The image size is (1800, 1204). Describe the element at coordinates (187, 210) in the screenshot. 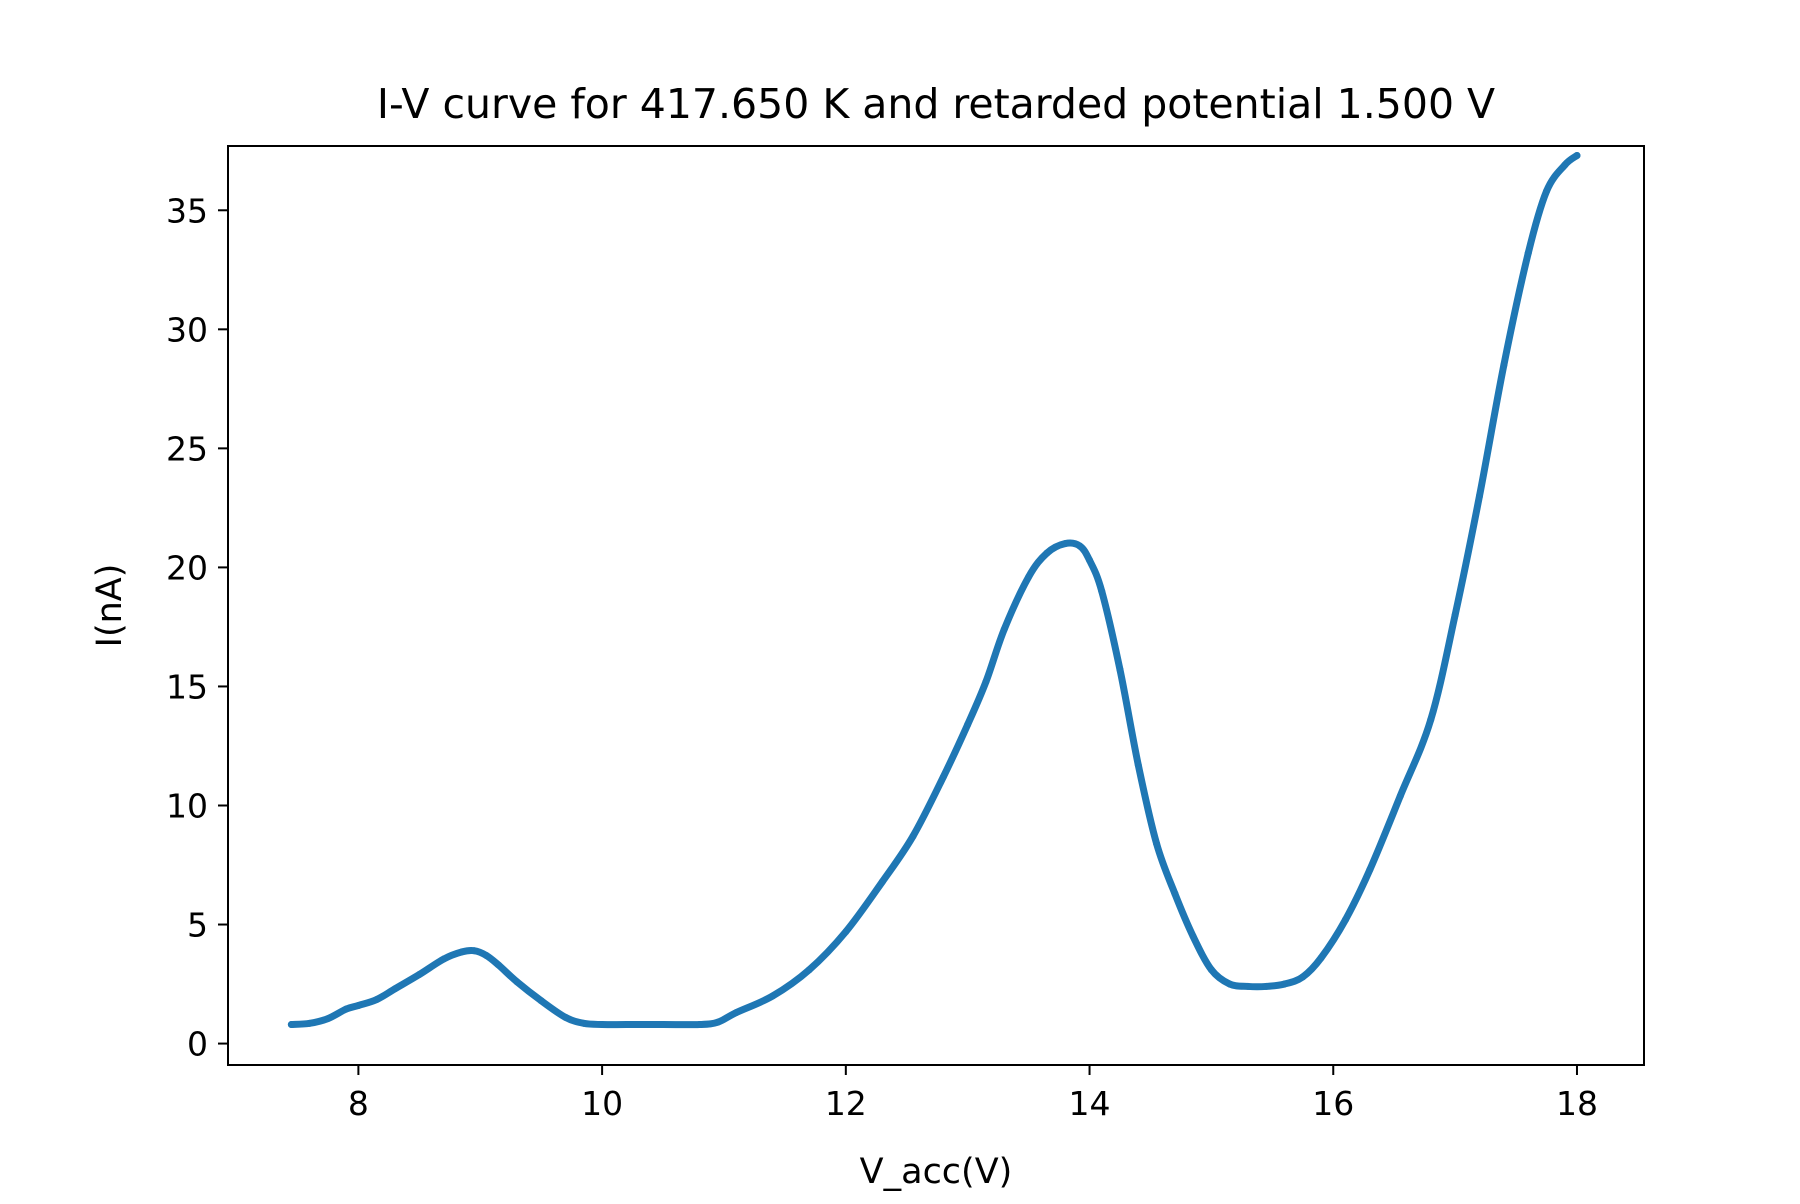

I see `y-tick-label: 35` at that location.